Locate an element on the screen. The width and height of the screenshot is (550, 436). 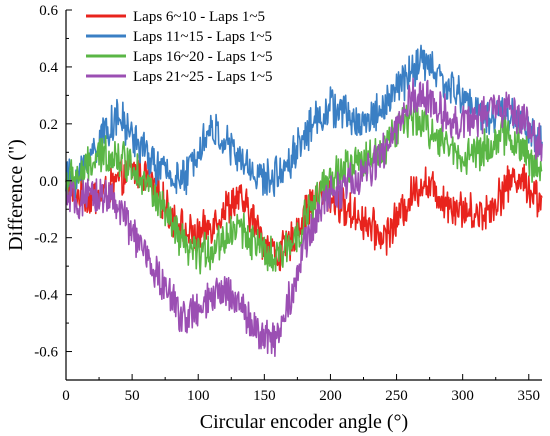
x-axis-title: Circular encoder angle (°) is located at coordinates (304, 422).